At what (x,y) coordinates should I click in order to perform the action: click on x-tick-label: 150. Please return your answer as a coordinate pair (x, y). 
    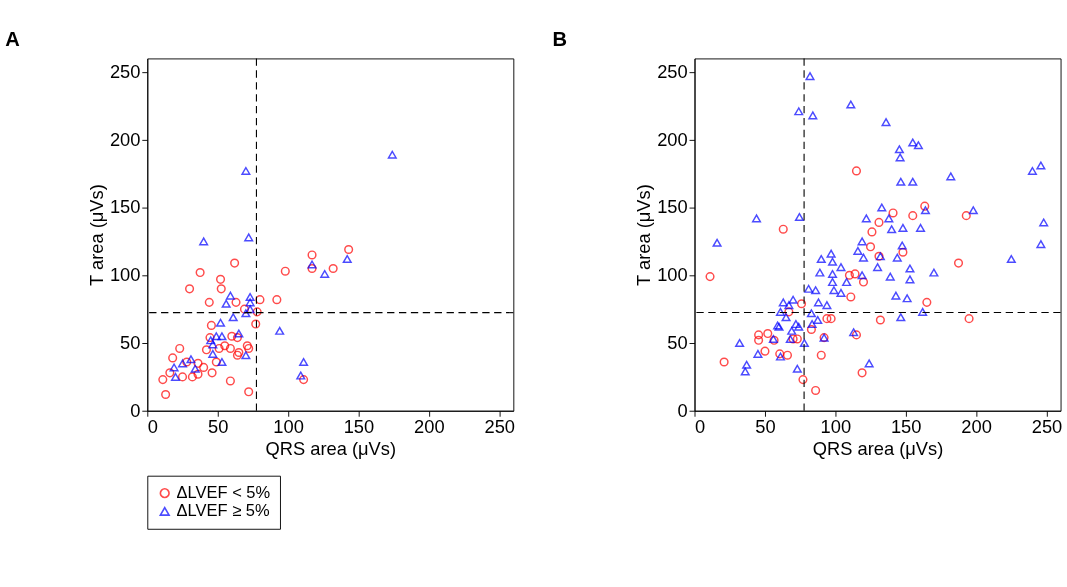
    Looking at the image, I should click on (359, 427).